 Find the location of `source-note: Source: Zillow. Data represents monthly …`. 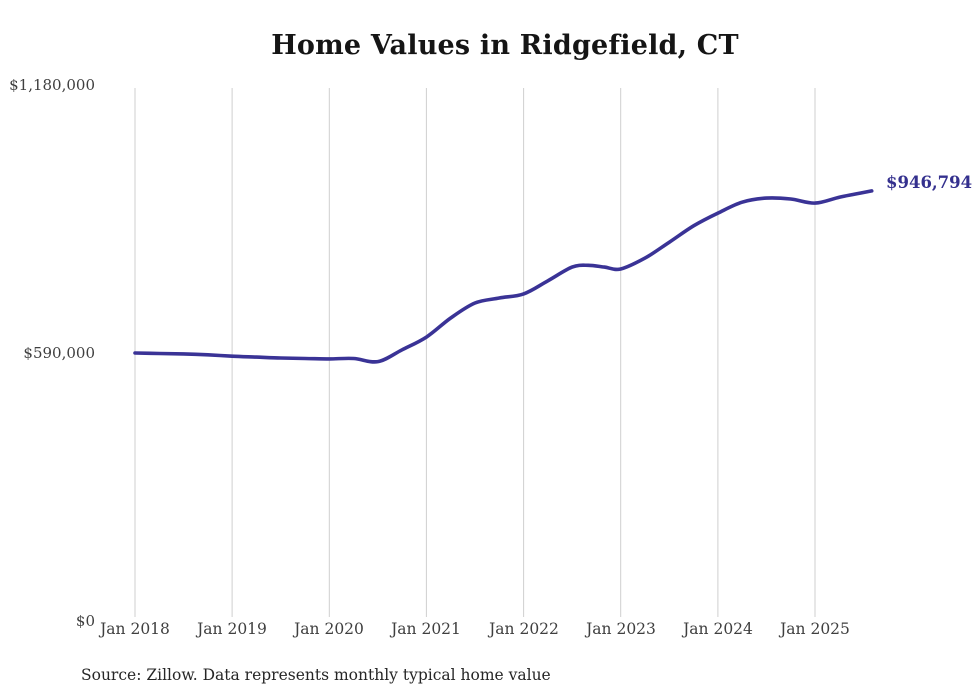

source-note: Source: Zillow. Data represents monthly … is located at coordinates (316, 675).